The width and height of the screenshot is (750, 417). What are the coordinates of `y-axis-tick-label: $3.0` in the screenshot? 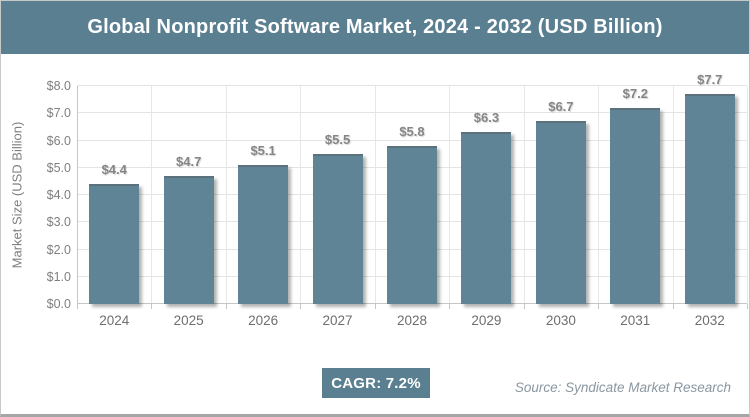 It's located at (58, 222).